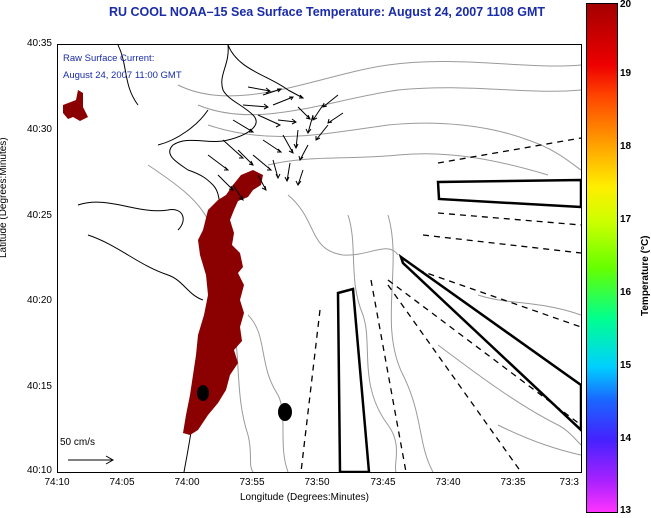  What do you see at coordinates (187, 482) in the screenshot?
I see `x-tick-label: 74:00` at bounding box center [187, 482].